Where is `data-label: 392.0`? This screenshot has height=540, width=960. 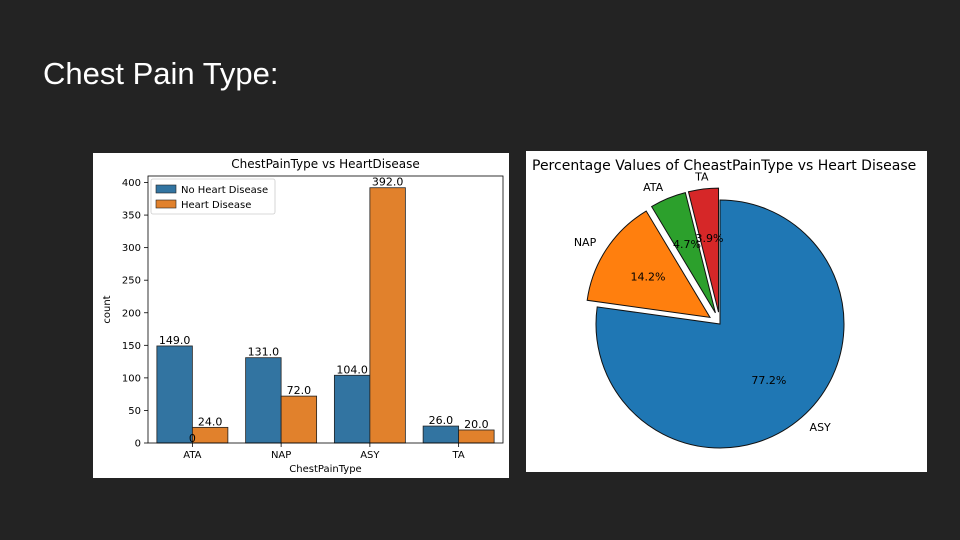
data-label: 392.0 is located at coordinates (388, 182).